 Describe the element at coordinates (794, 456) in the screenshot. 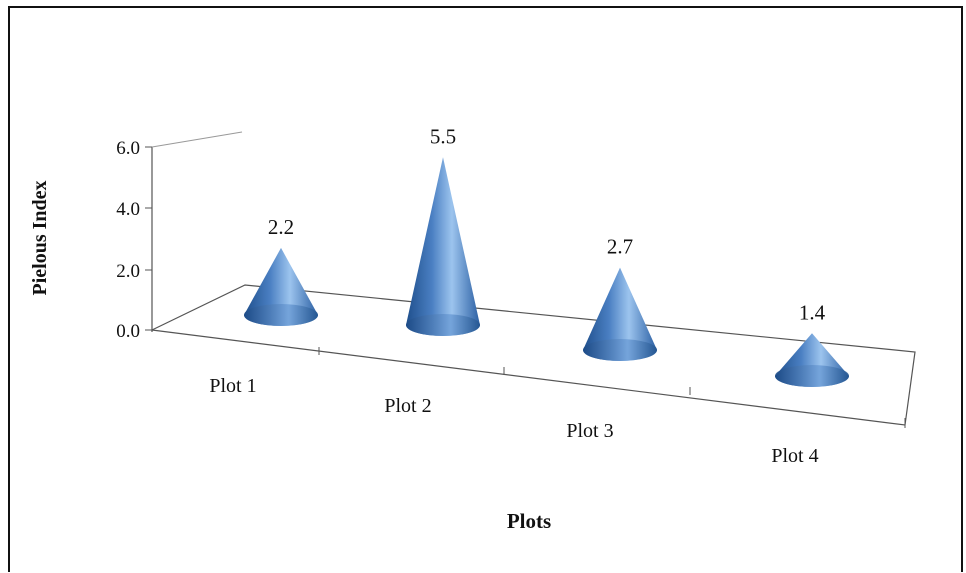

I see `x-tick-label: Plot 4` at that location.